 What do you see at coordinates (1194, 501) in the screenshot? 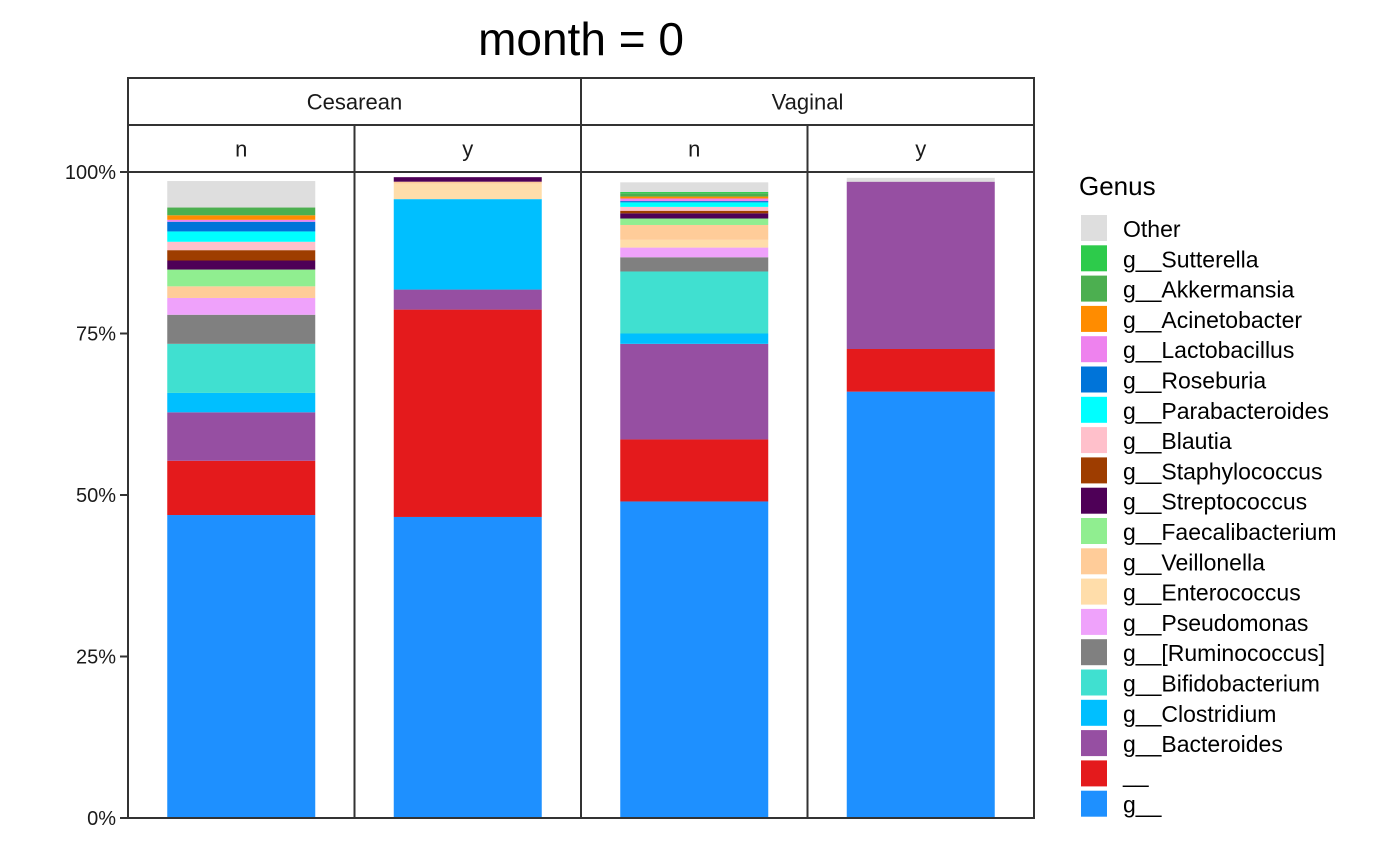
I see `legend-item: g__Streptococcus` at bounding box center [1194, 501].